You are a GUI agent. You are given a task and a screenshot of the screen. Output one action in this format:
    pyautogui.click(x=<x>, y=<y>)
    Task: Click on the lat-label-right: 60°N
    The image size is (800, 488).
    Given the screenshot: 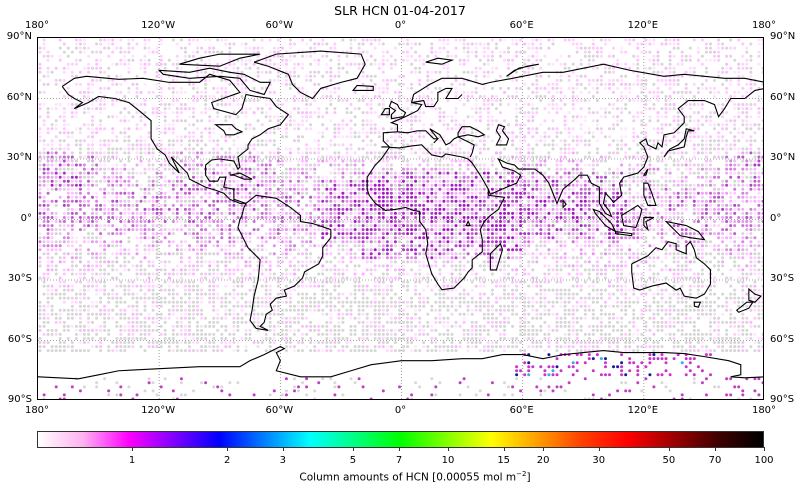 What is the action you would take?
    pyautogui.click(x=783, y=97)
    